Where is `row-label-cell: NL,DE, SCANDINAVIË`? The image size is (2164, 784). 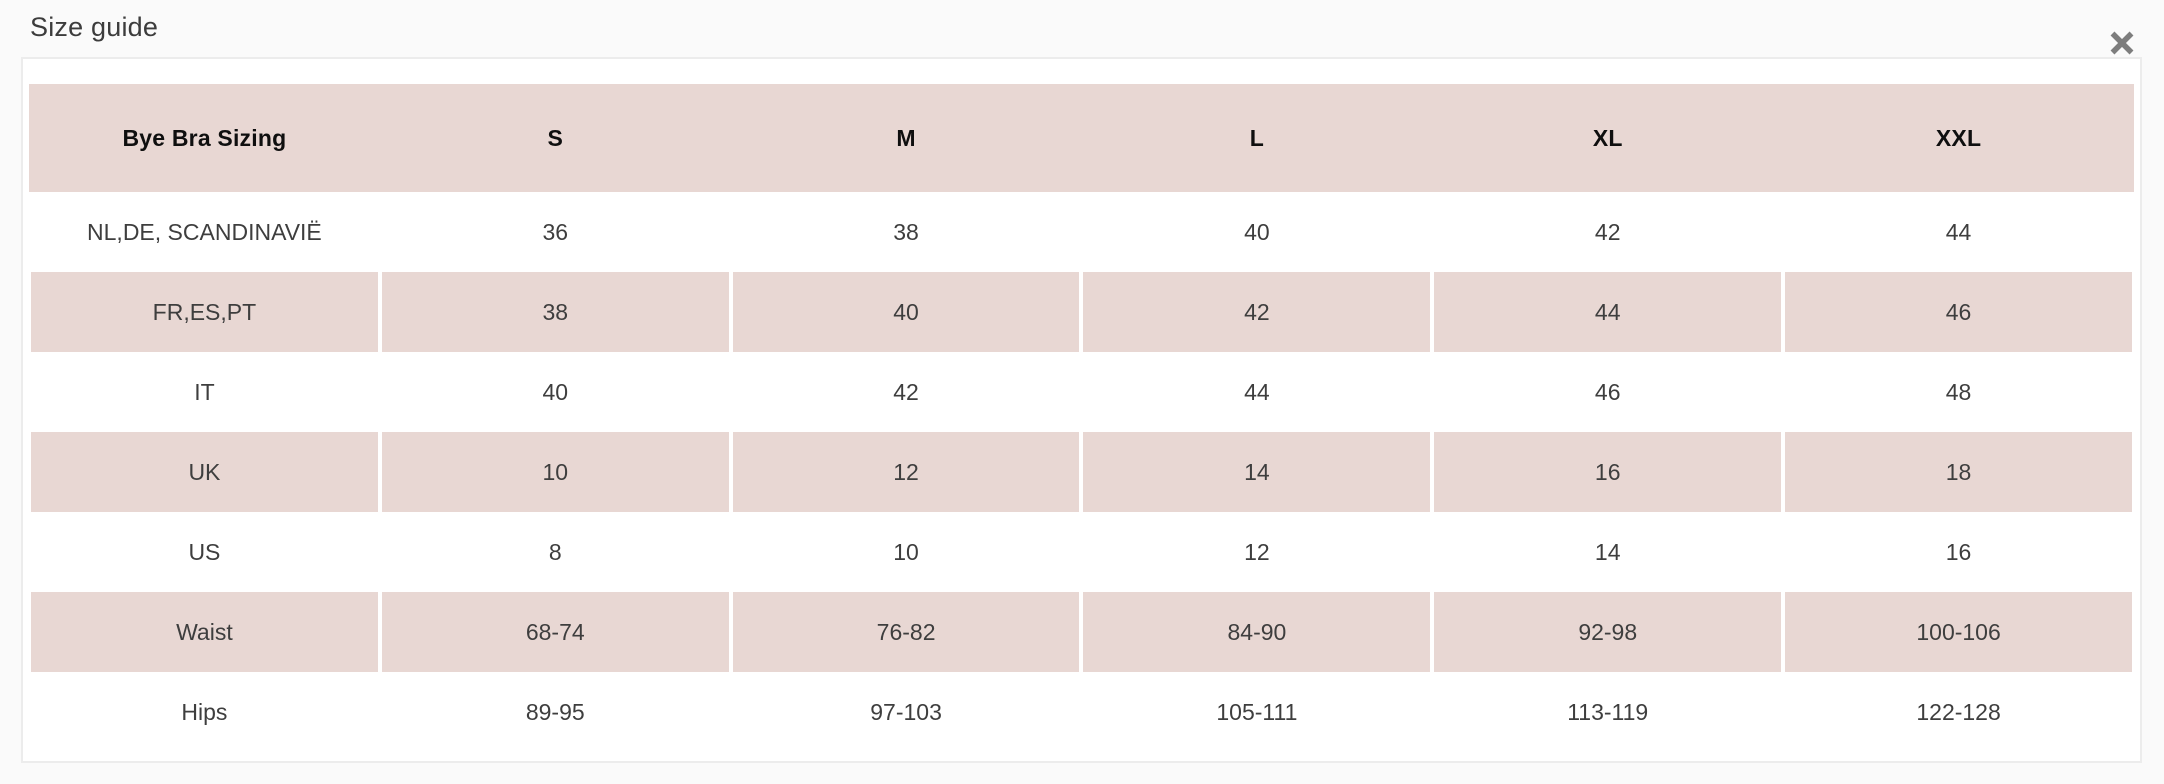
row-label-cell: NL,DE, SCANDINAVIË is located at coordinates (204, 232).